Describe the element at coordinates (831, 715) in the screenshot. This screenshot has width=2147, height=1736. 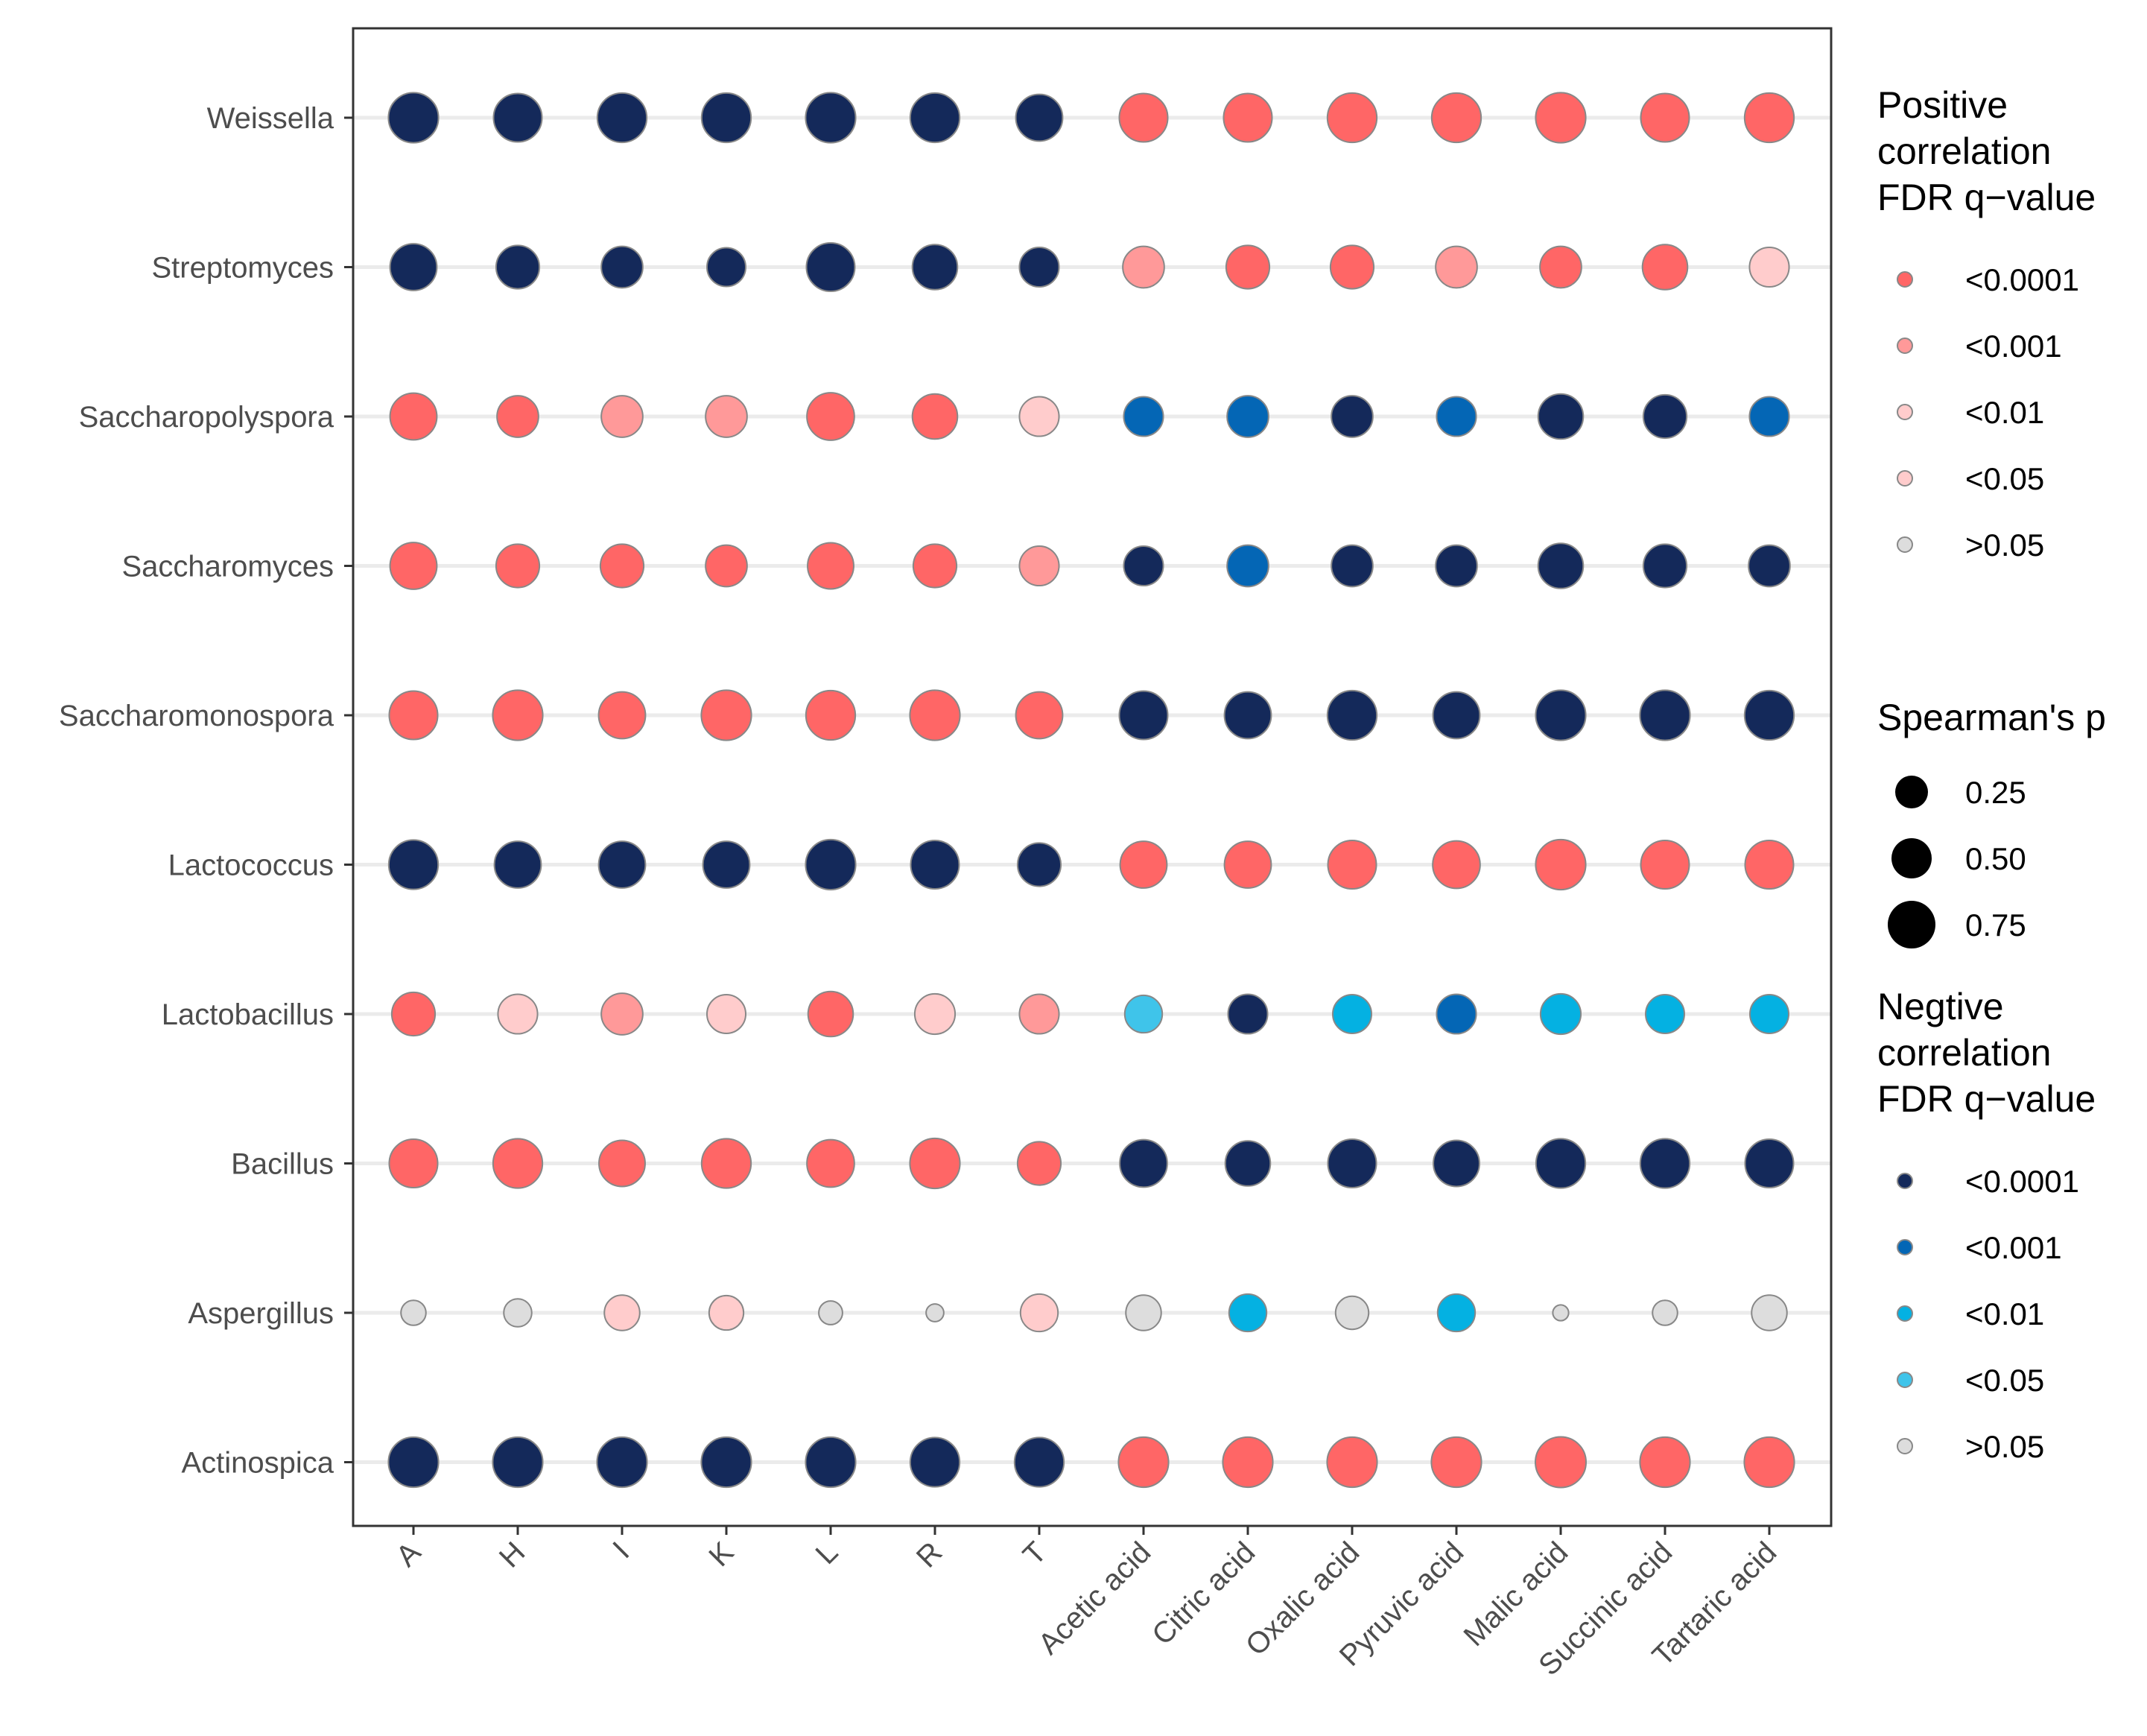
I see `bubble-saccharomonospora-l` at that location.